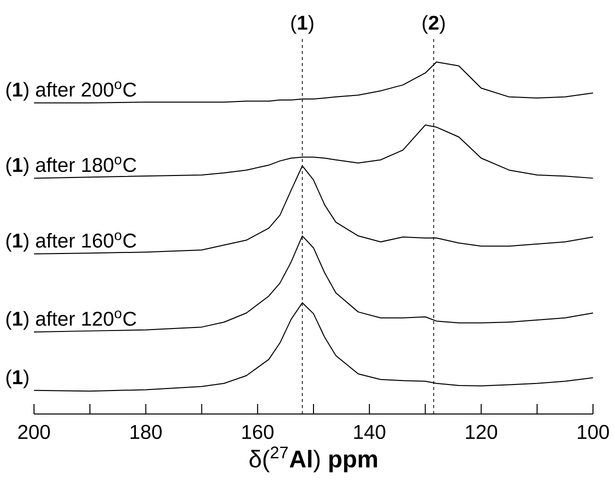 This screenshot has width=615, height=504. I want to click on x-tick-label: 200, so click(34, 432).